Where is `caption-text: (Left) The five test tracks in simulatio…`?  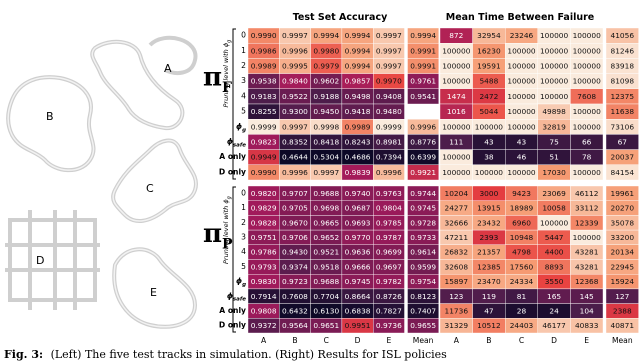 caption-text: (Left) The five test tracks in simulatio… is located at coordinates (249, 354).